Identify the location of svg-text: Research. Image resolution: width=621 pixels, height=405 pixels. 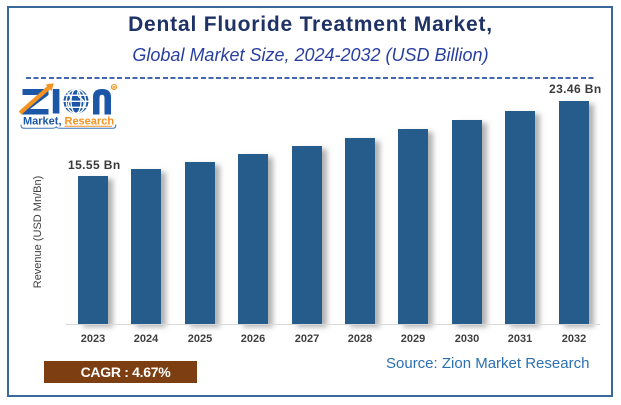
(90, 122).